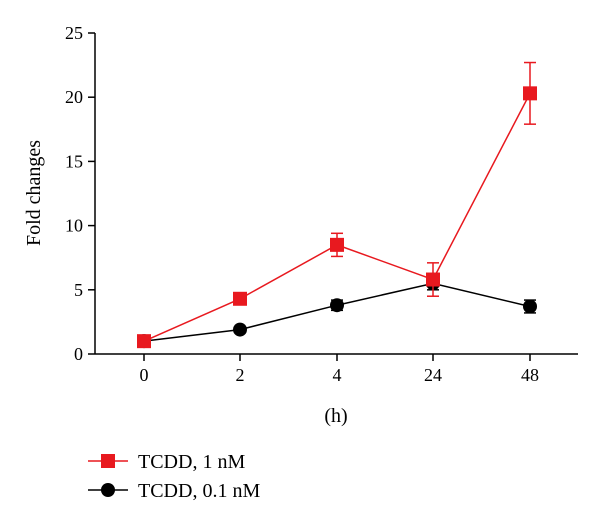 The image size is (600, 525). What do you see at coordinates (108, 461) in the screenshot?
I see `legend-square-marker` at bounding box center [108, 461].